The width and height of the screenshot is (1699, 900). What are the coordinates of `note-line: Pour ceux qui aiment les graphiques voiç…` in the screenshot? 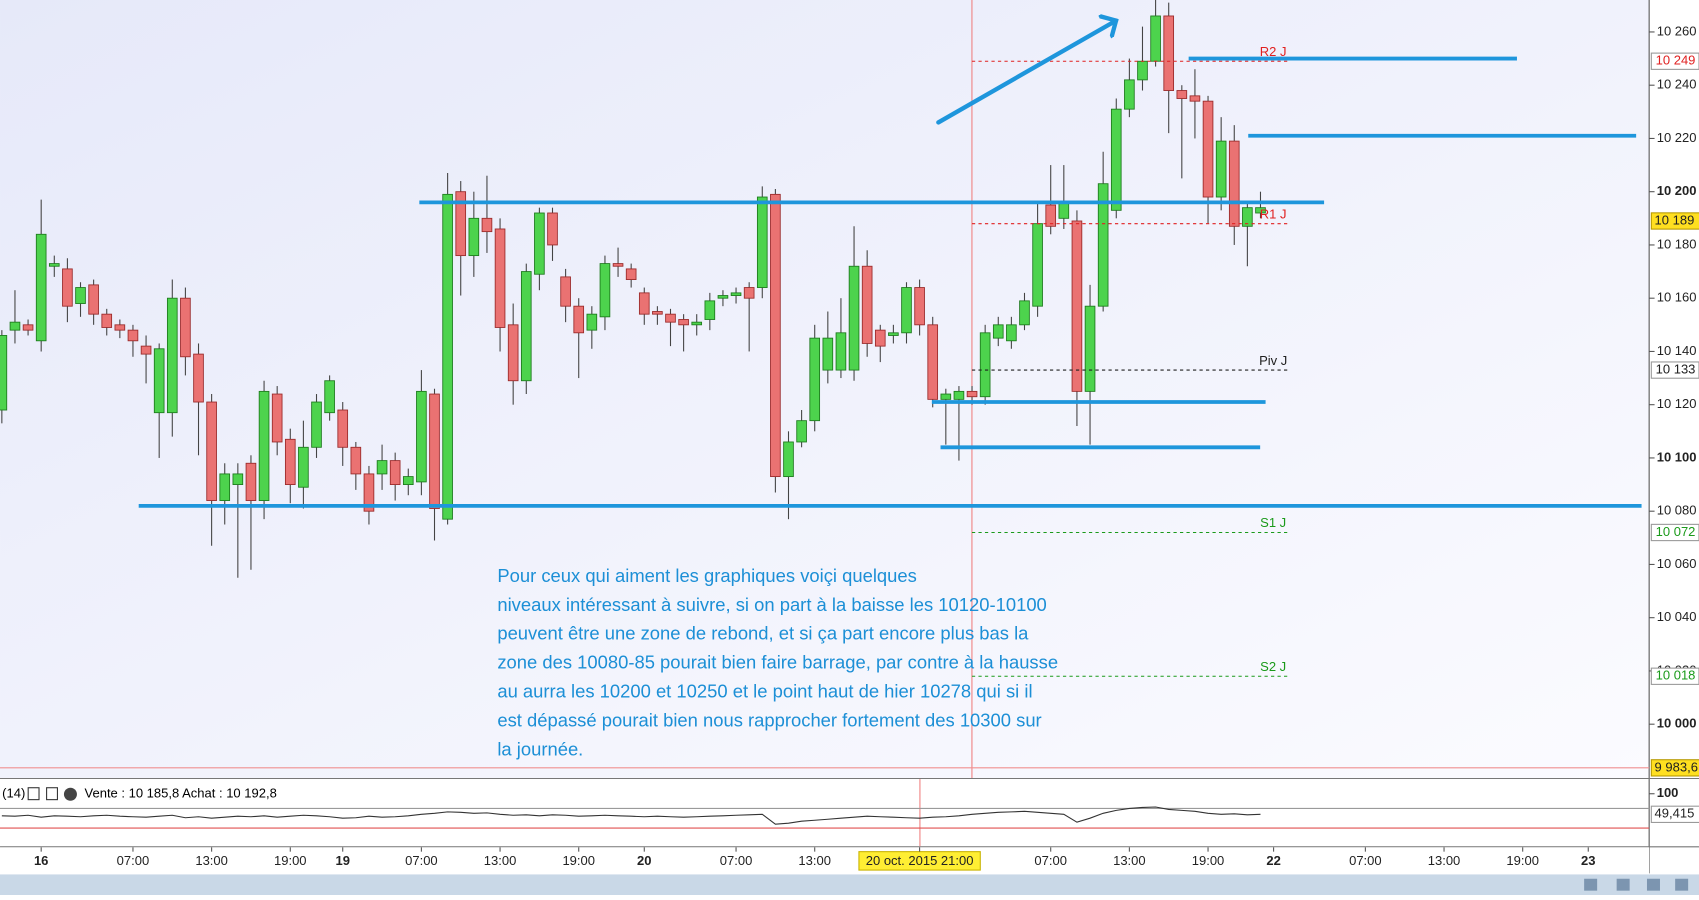 It's located at (707, 575).